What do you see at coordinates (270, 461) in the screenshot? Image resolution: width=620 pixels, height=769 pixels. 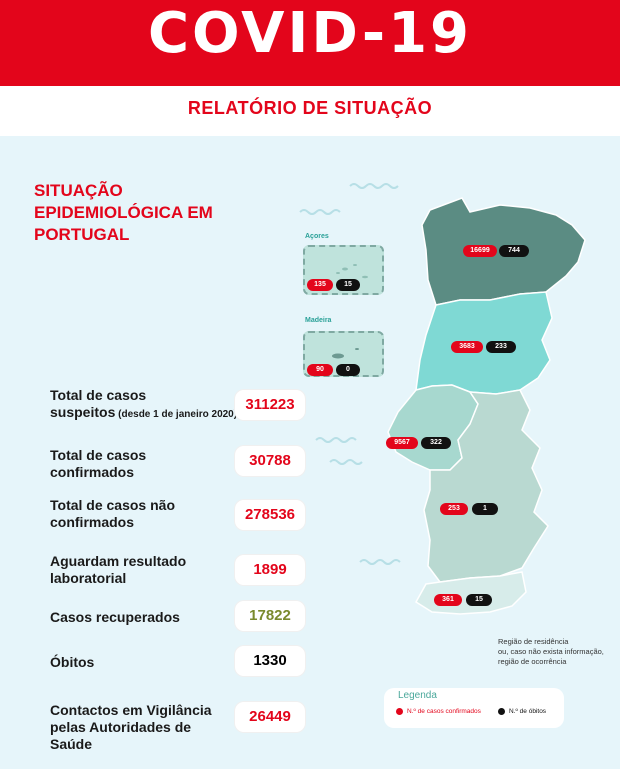 I see `stat-value-confirmed: 30788` at bounding box center [270, 461].